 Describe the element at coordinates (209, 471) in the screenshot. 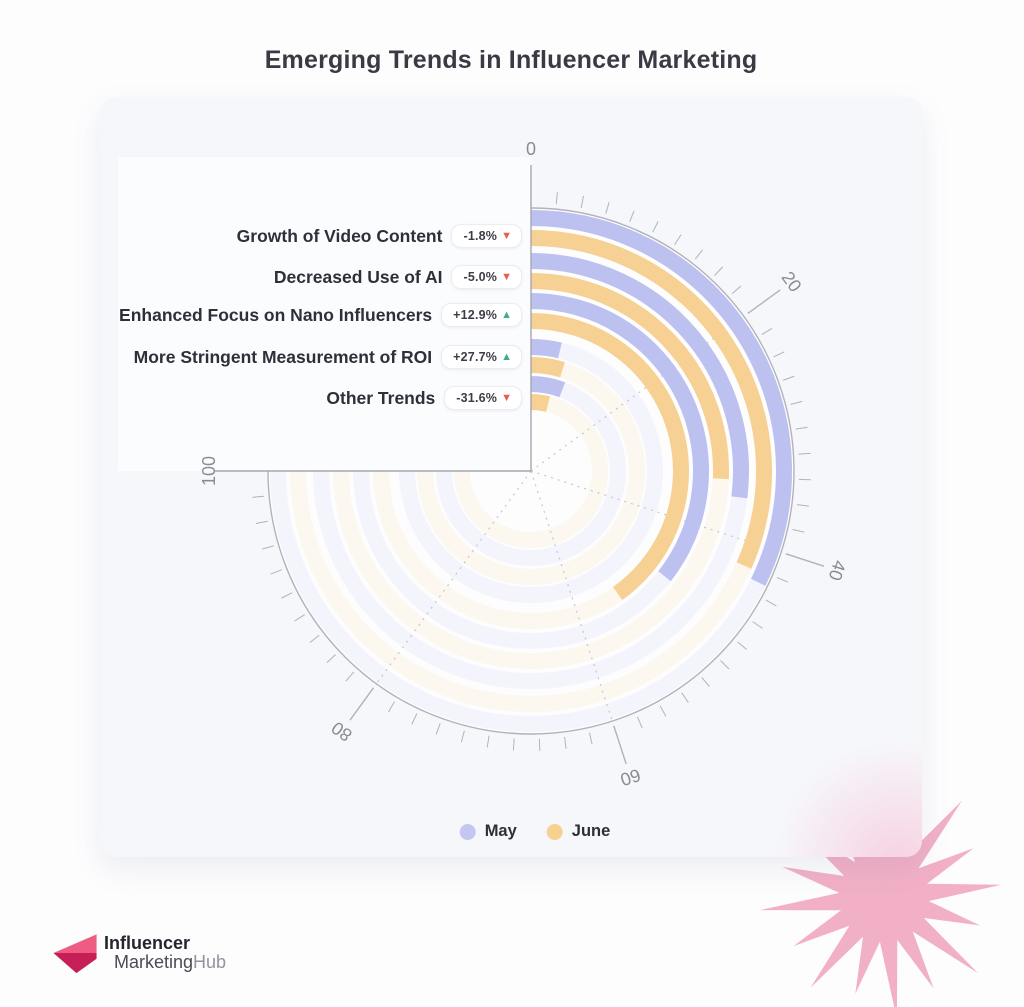

I see `axis-tick-label: 100` at that location.